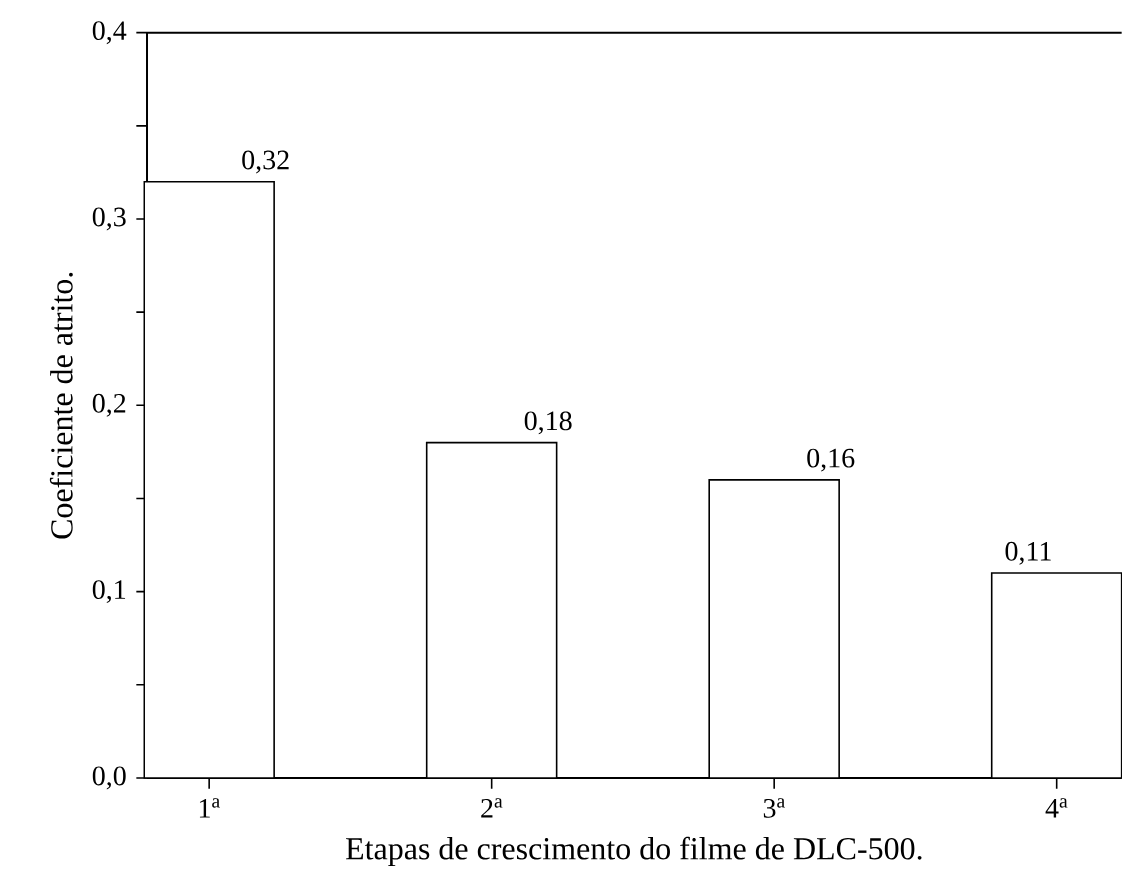  I want to click on y-axis-title: Coeficiente de atrito., so click(61, 405).